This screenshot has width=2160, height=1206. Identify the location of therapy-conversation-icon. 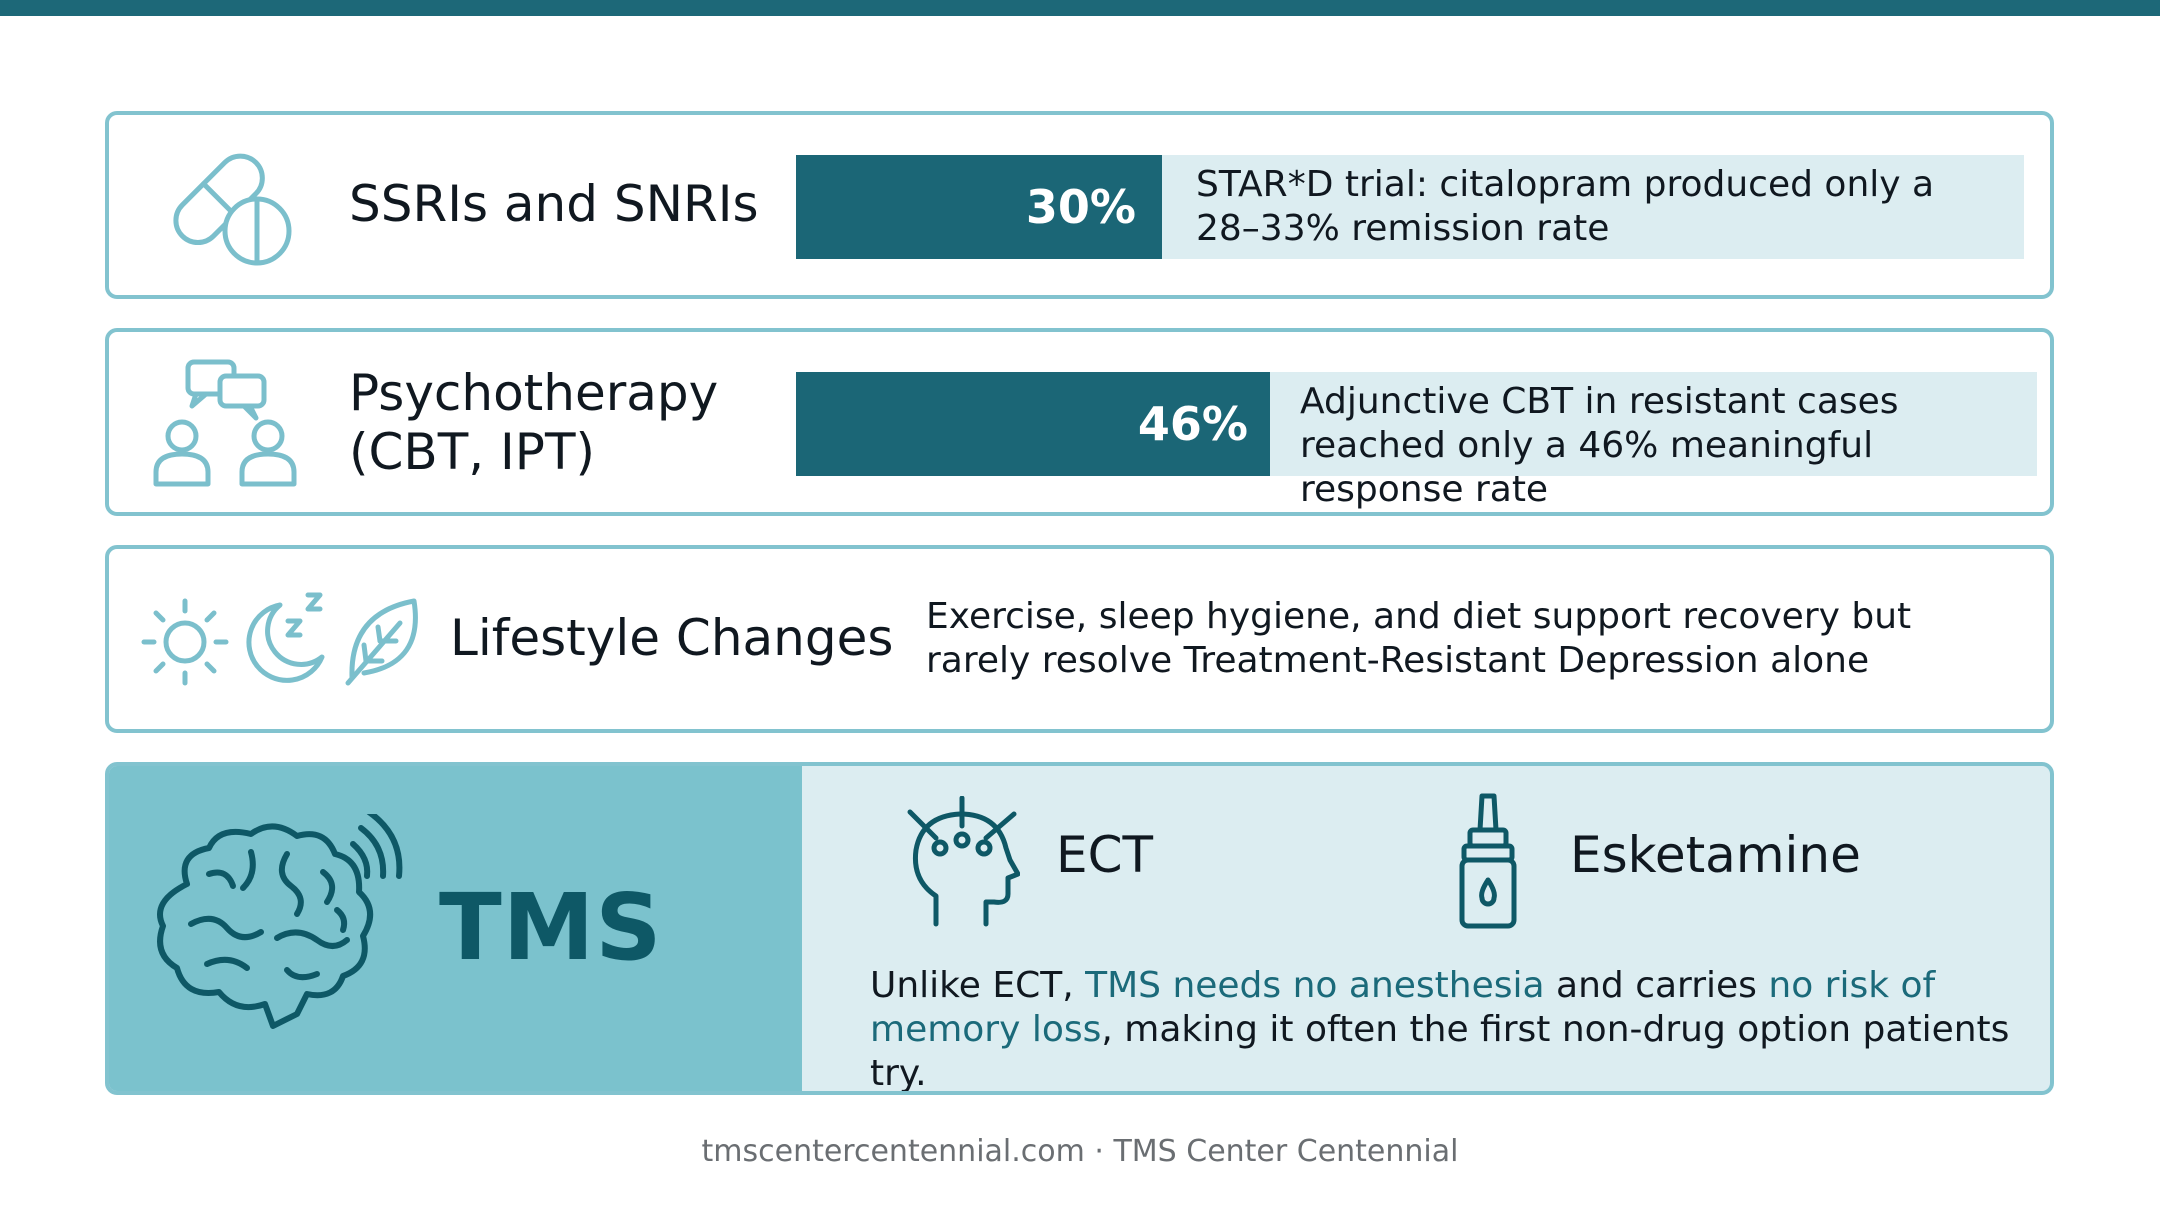
(227, 425).